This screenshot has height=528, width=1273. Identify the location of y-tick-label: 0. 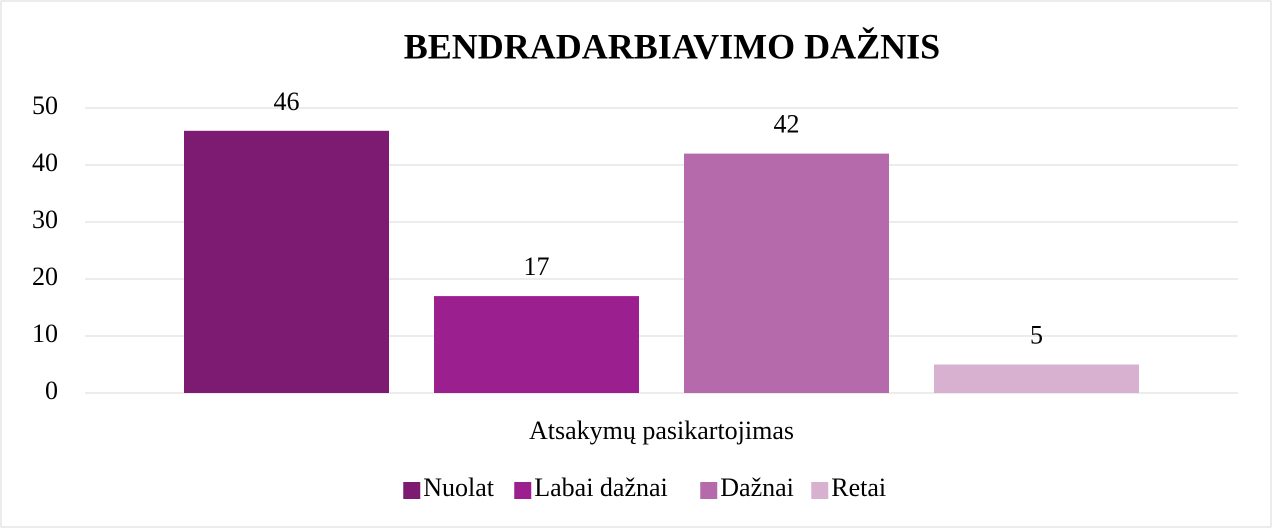
(51, 390).